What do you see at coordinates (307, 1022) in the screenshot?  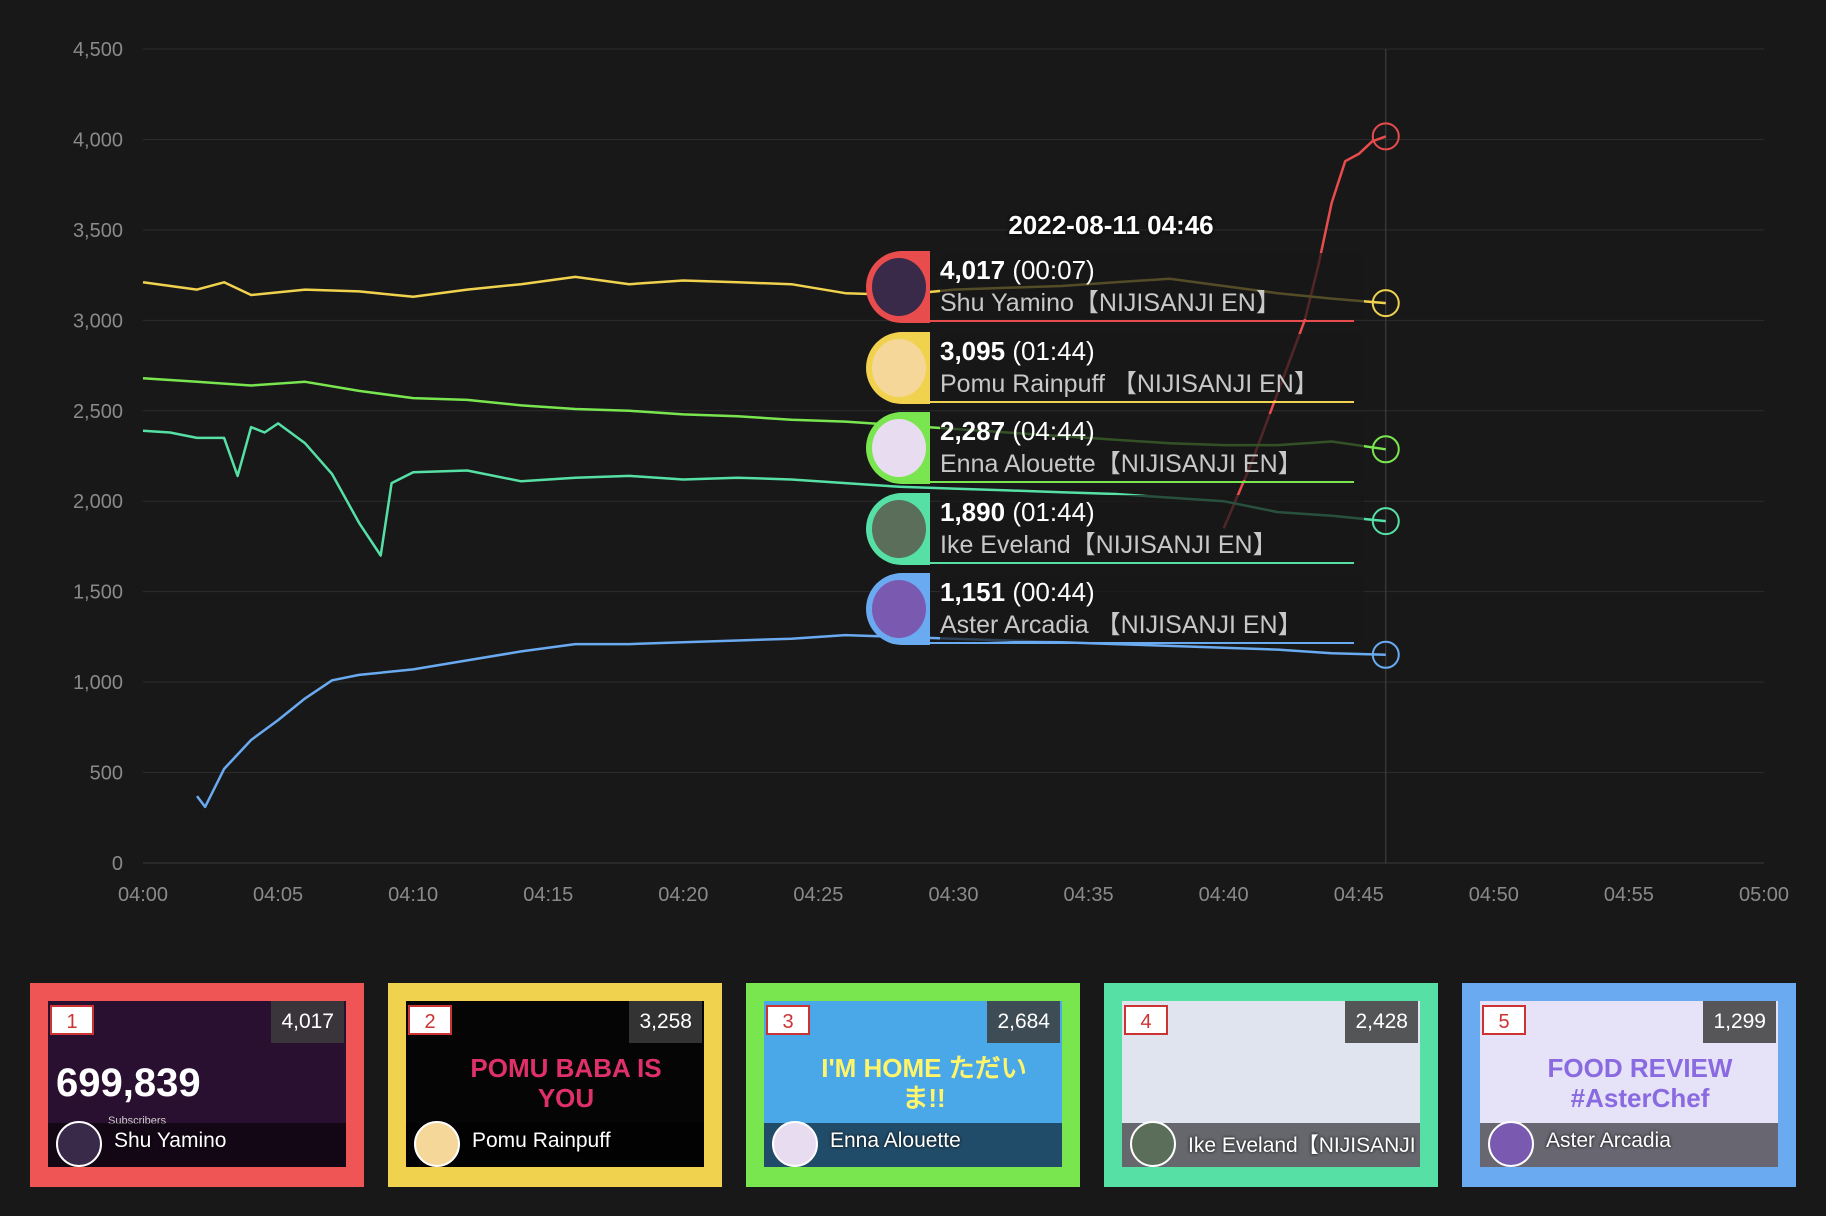 I see `viewer-count-badge: 4,017` at bounding box center [307, 1022].